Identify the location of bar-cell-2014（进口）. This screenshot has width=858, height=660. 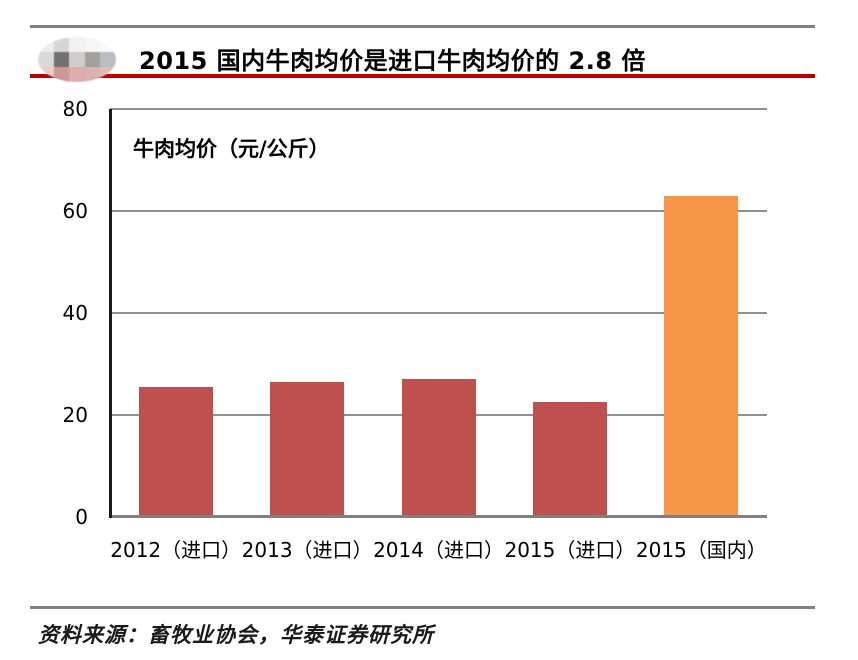
(438, 313).